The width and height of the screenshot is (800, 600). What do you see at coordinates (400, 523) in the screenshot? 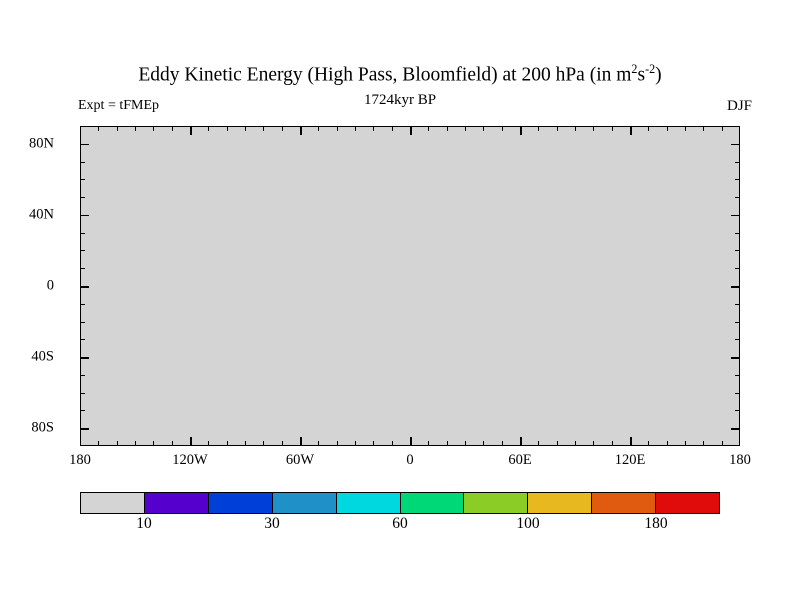
I see `colorbar-tick-label: 60` at bounding box center [400, 523].